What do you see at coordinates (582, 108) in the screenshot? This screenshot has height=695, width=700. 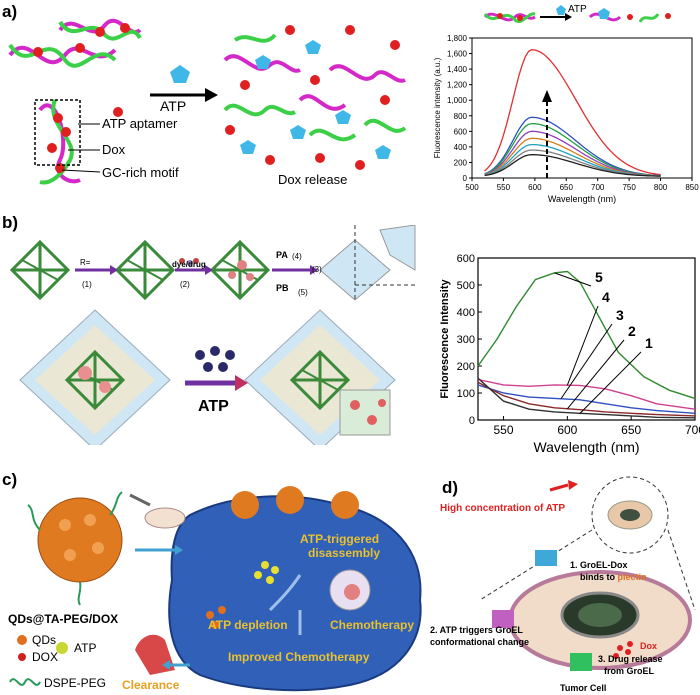 I see `chart-a-frame` at bounding box center [582, 108].